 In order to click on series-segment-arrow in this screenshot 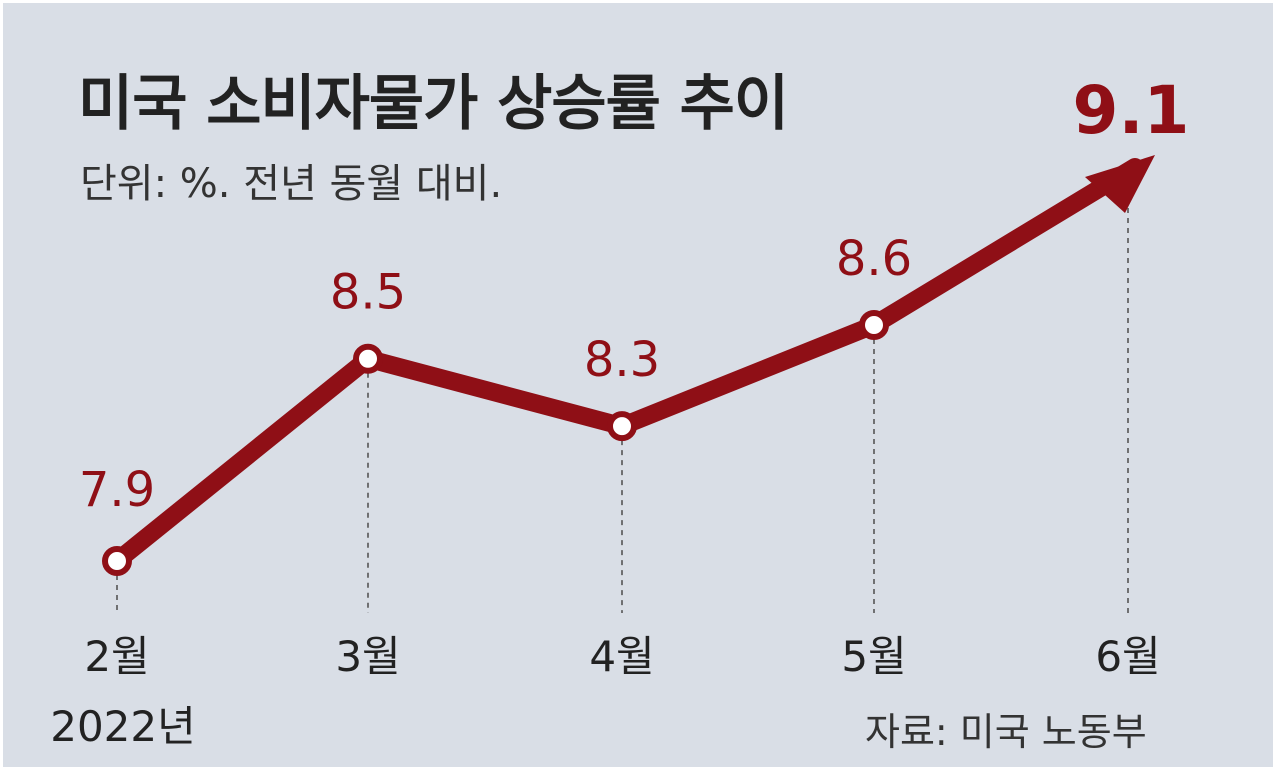, I will do `click(1004, 246)`.